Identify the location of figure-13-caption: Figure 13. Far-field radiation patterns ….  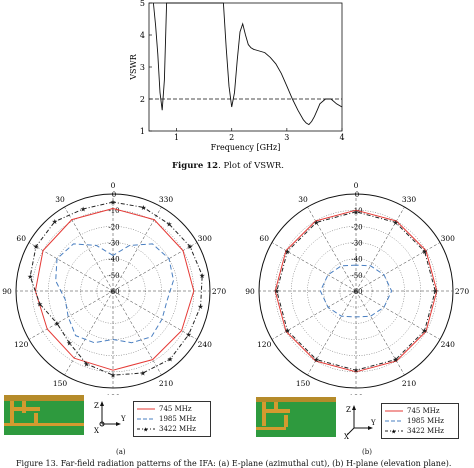
(234, 463).